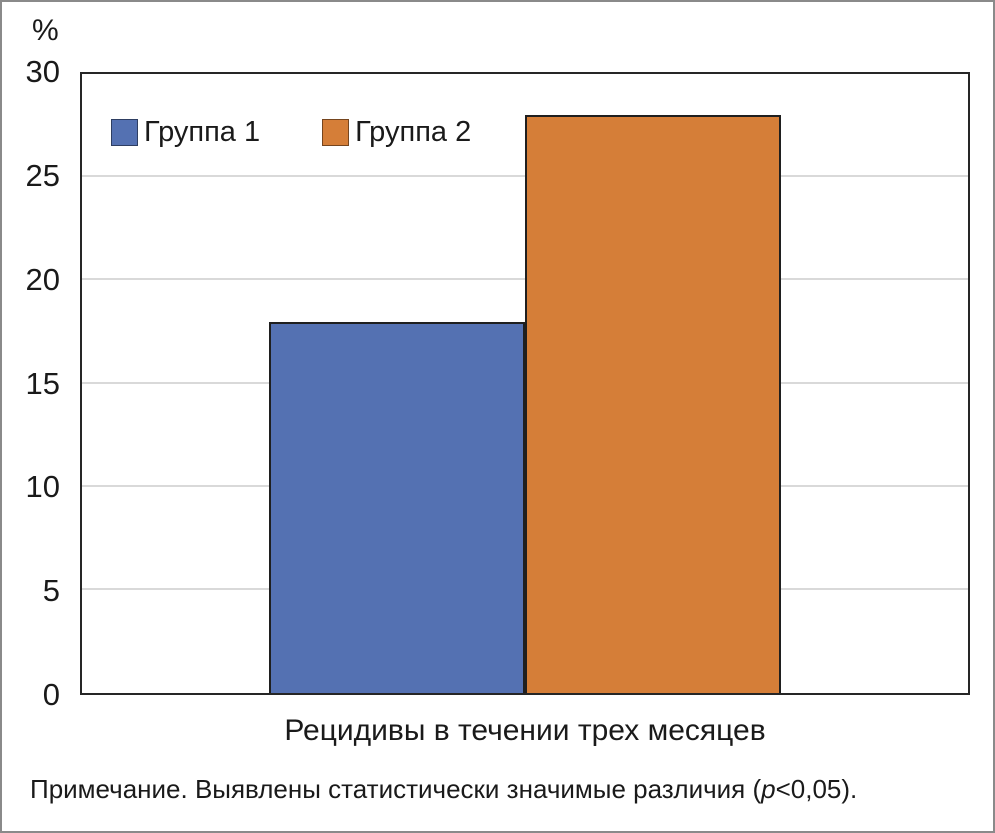  Describe the element at coordinates (42, 71) in the screenshot. I see `y-tick-label-30: 30` at that location.